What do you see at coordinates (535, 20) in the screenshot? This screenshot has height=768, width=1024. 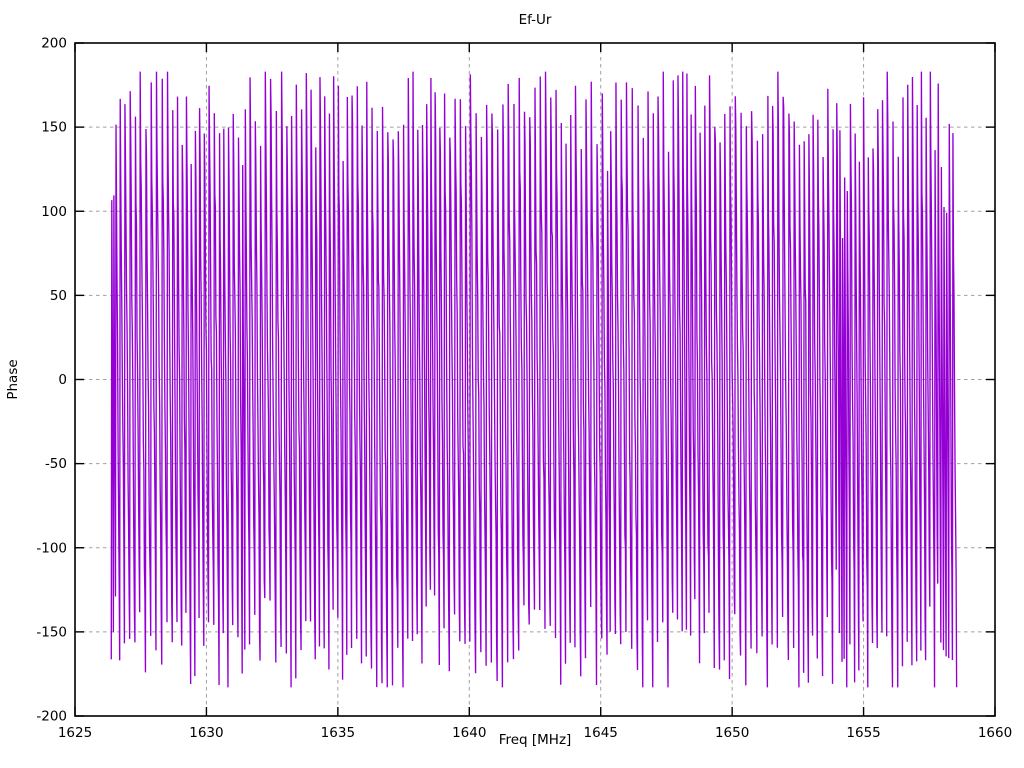 I see `chart-title: Ef-Ur` at bounding box center [535, 20].